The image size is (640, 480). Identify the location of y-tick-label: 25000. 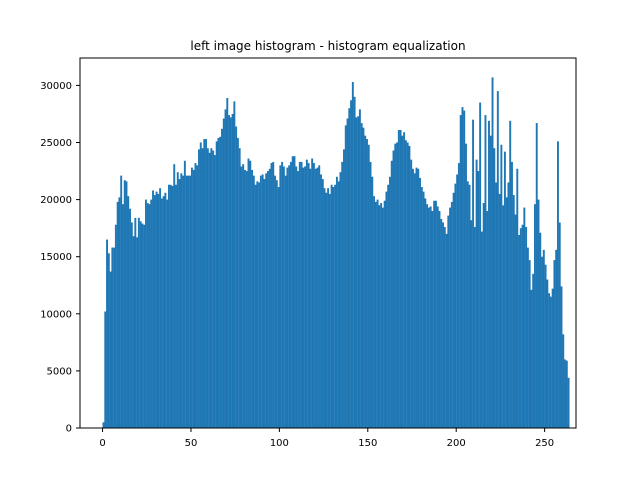
(56, 143).